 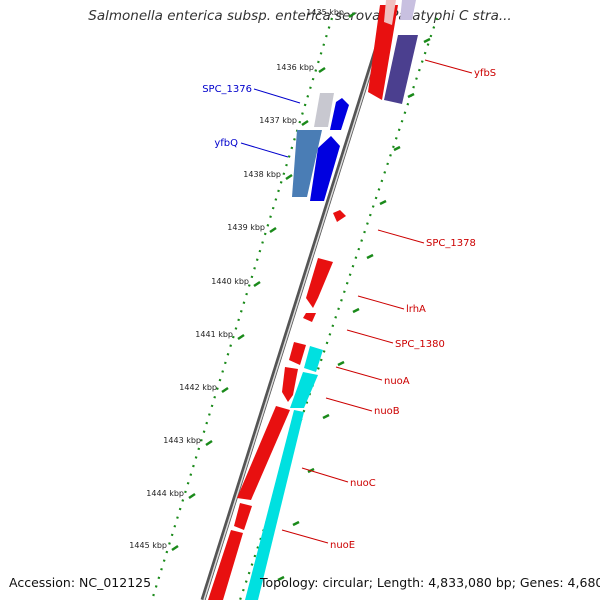 I want to click on tick-label: 1435 kbp, so click(x=325, y=12).